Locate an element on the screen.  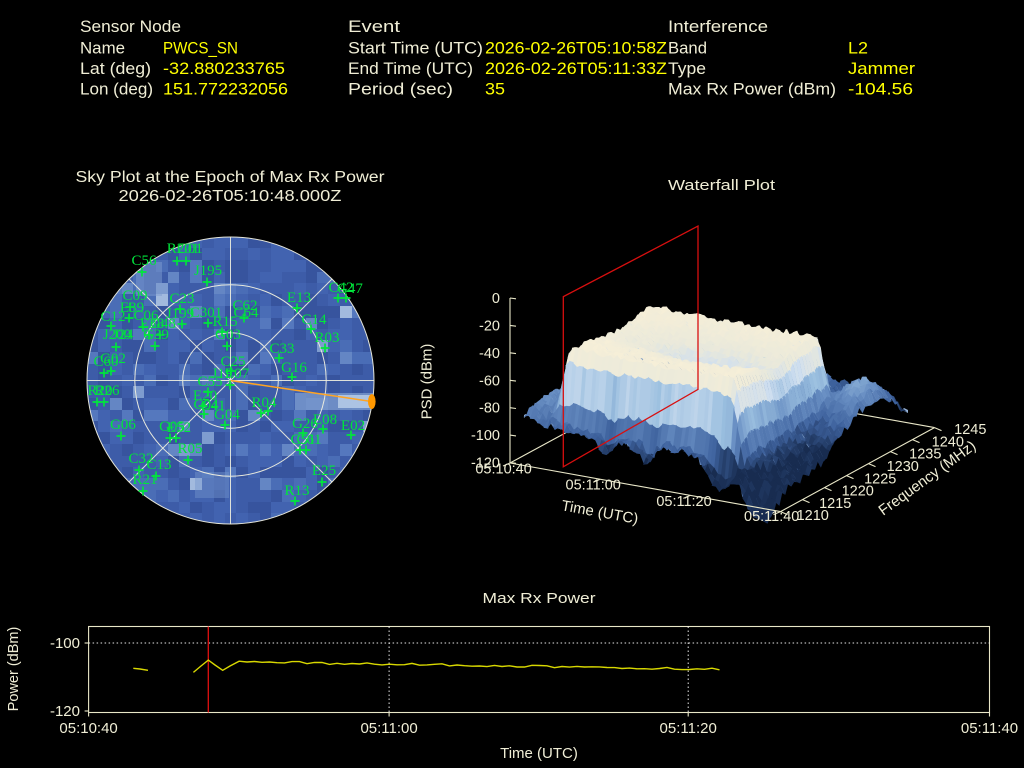
svg-text: E25 is located at coordinates (324, 471).